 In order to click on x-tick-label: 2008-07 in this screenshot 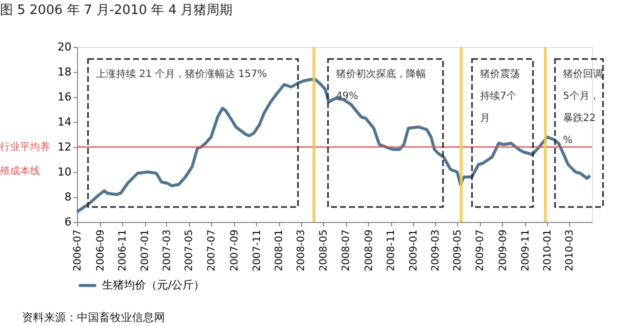, I will do `click(346, 251)`.